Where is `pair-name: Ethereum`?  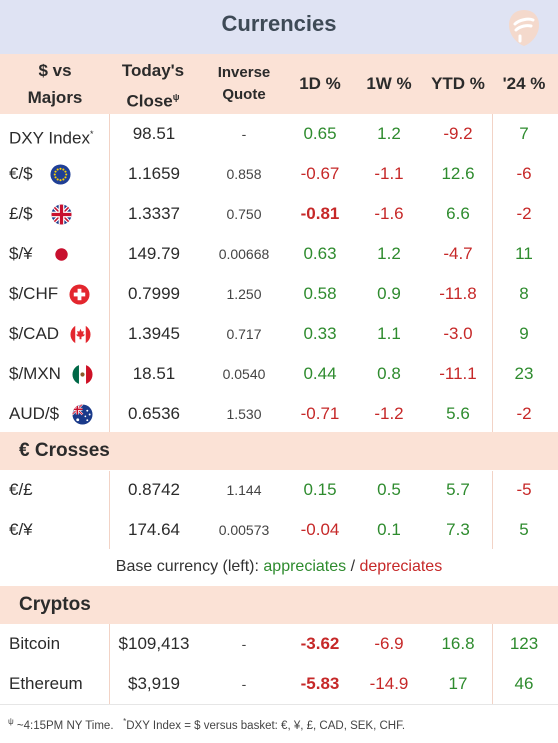
pair-name: Ethereum is located at coordinates (46, 683).